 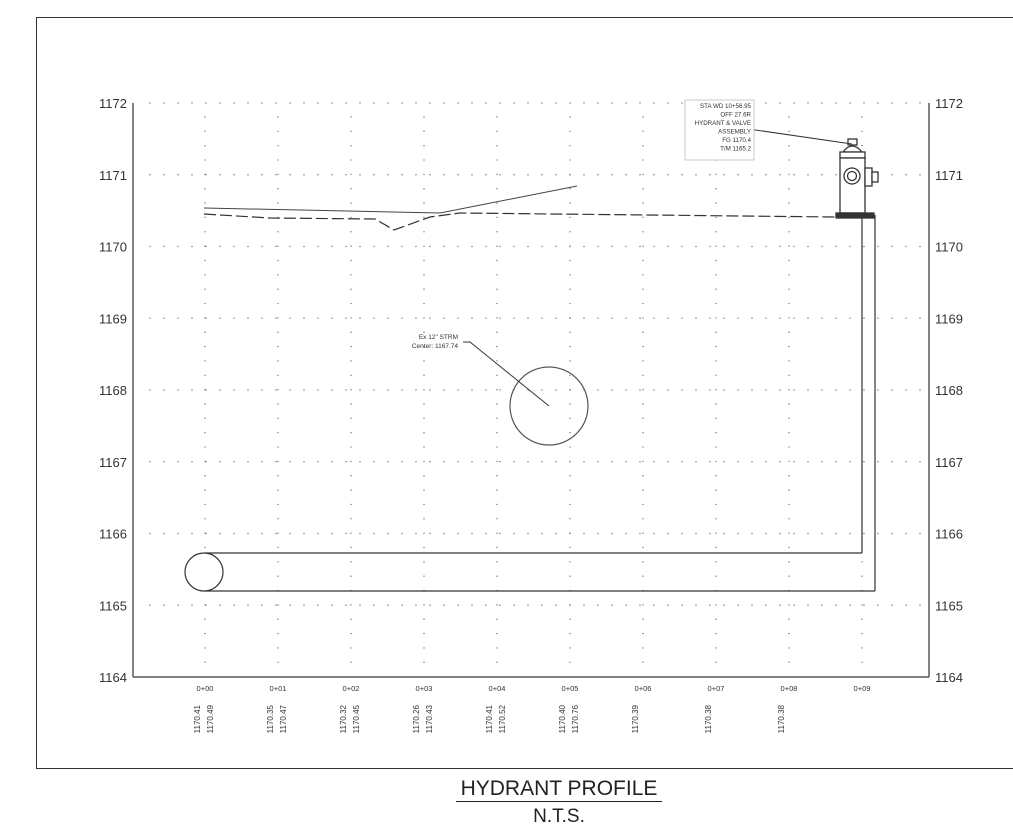 I want to click on elevation-label-left: 1171, so click(x=113, y=175).